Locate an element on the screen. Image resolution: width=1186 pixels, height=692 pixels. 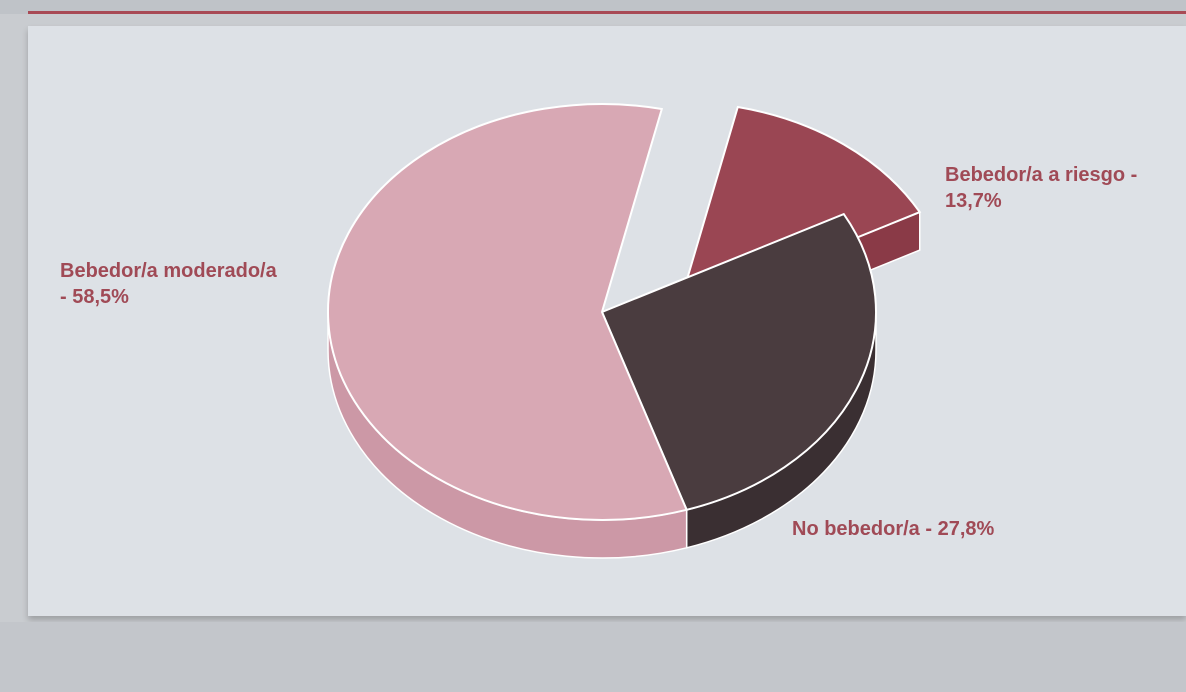
slice-label-no-bebedor-line1: No bebedor/a - 27,8% is located at coordinates (893, 529).